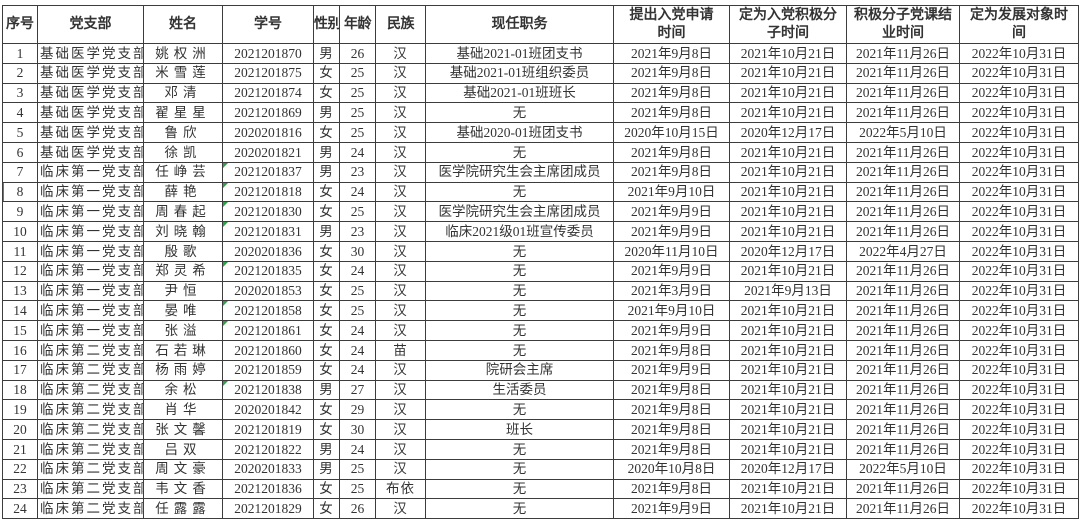  I want to click on cell-name: 韦文香, so click(183, 489).